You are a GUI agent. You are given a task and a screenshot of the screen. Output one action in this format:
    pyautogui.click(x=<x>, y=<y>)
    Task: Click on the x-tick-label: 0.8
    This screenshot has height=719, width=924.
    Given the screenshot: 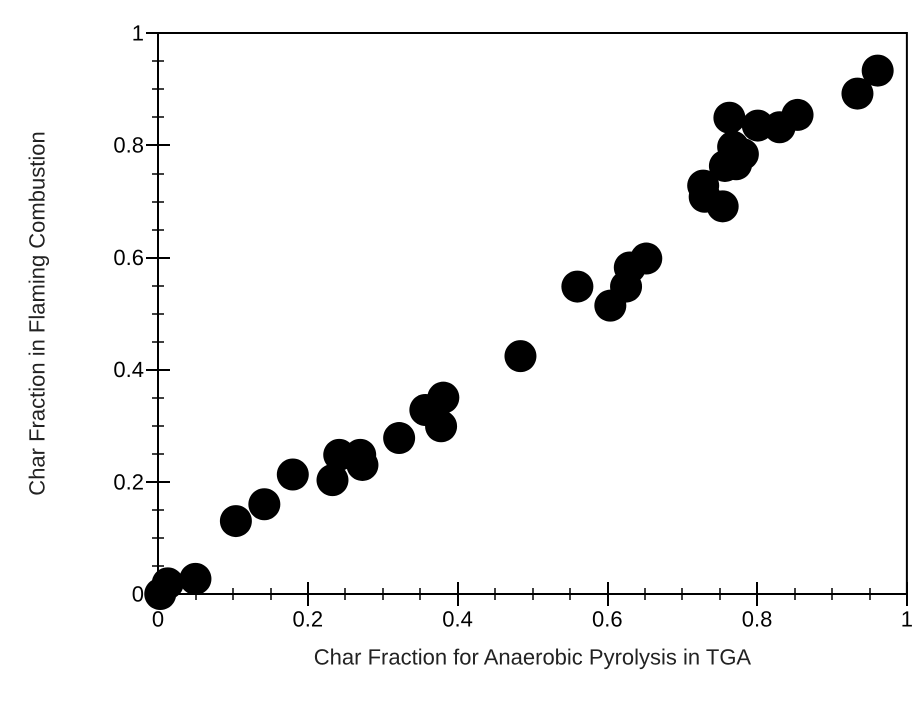 What is the action you would take?
    pyautogui.click(x=757, y=619)
    